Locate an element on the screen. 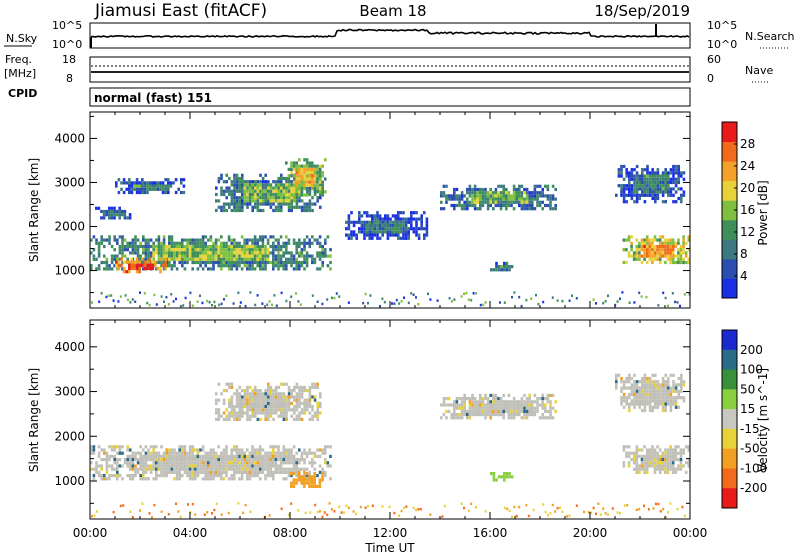  power-colorbar-swatch is located at coordinates (729, 171).